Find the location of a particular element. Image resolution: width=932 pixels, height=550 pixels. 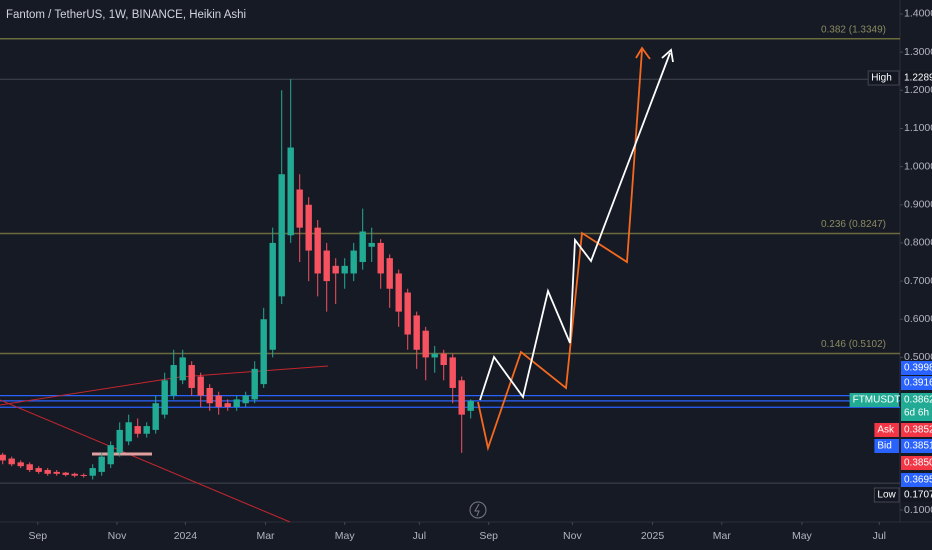

projection-orange is located at coordinates (560, 250).